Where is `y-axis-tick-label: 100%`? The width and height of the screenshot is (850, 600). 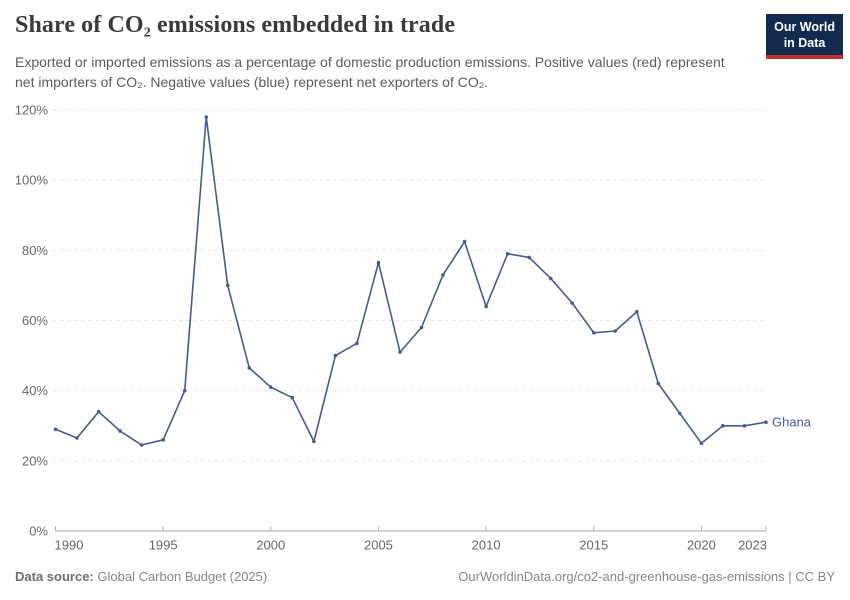 y-axis-tick-label: 100% is located at coordinates (32, 180).